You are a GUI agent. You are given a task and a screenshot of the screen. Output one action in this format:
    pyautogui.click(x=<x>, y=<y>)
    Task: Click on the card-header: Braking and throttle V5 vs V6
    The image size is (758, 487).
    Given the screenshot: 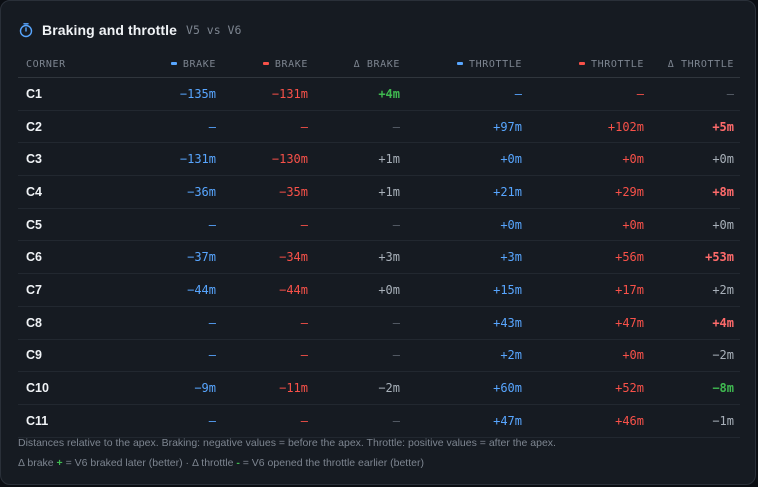 What is the action you would take?
    pyautogui.click(x=129, y=30)
    